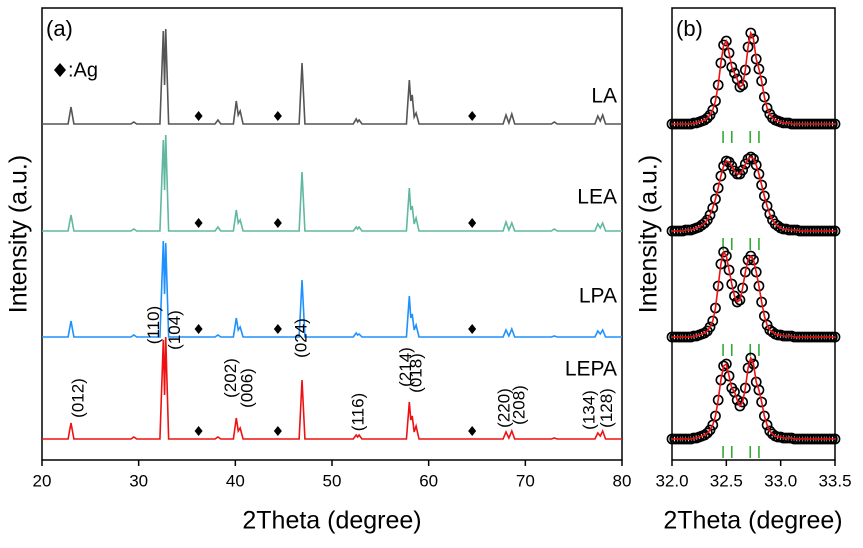 This screenshot has width=863, height=548. What do you see at coordinates (247, 388) in the screenshot?
I see `peak-label: (006)` at bounding box center [247, 388].